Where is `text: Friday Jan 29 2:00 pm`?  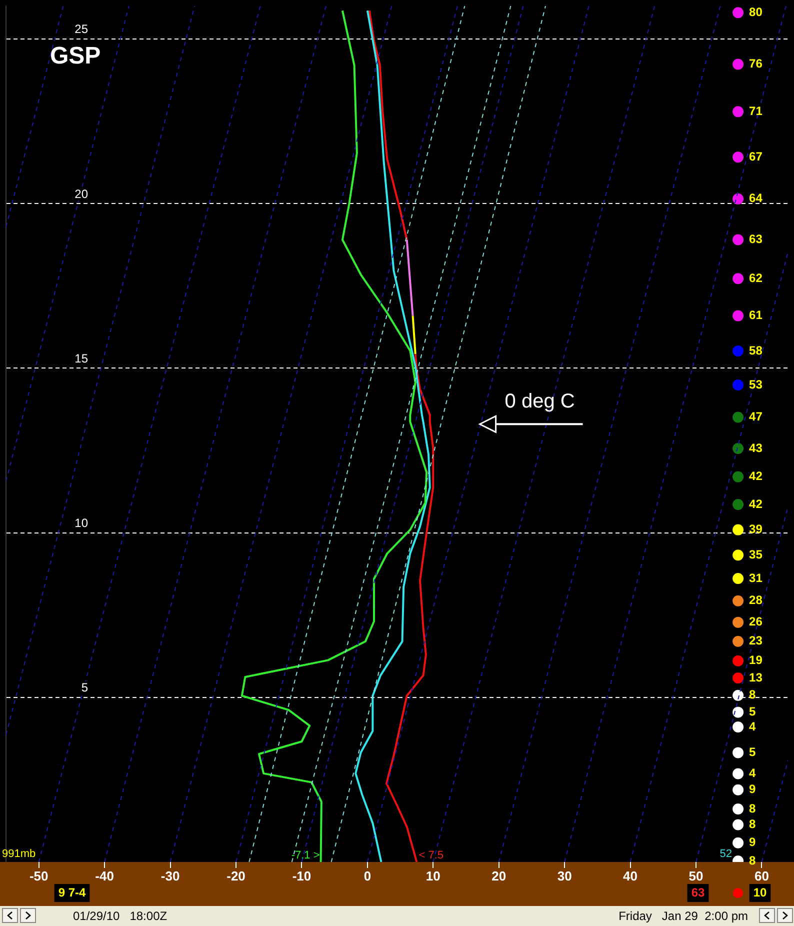
text: Friday Jan 29 2:00 pm is located at coordinates (683, 916).